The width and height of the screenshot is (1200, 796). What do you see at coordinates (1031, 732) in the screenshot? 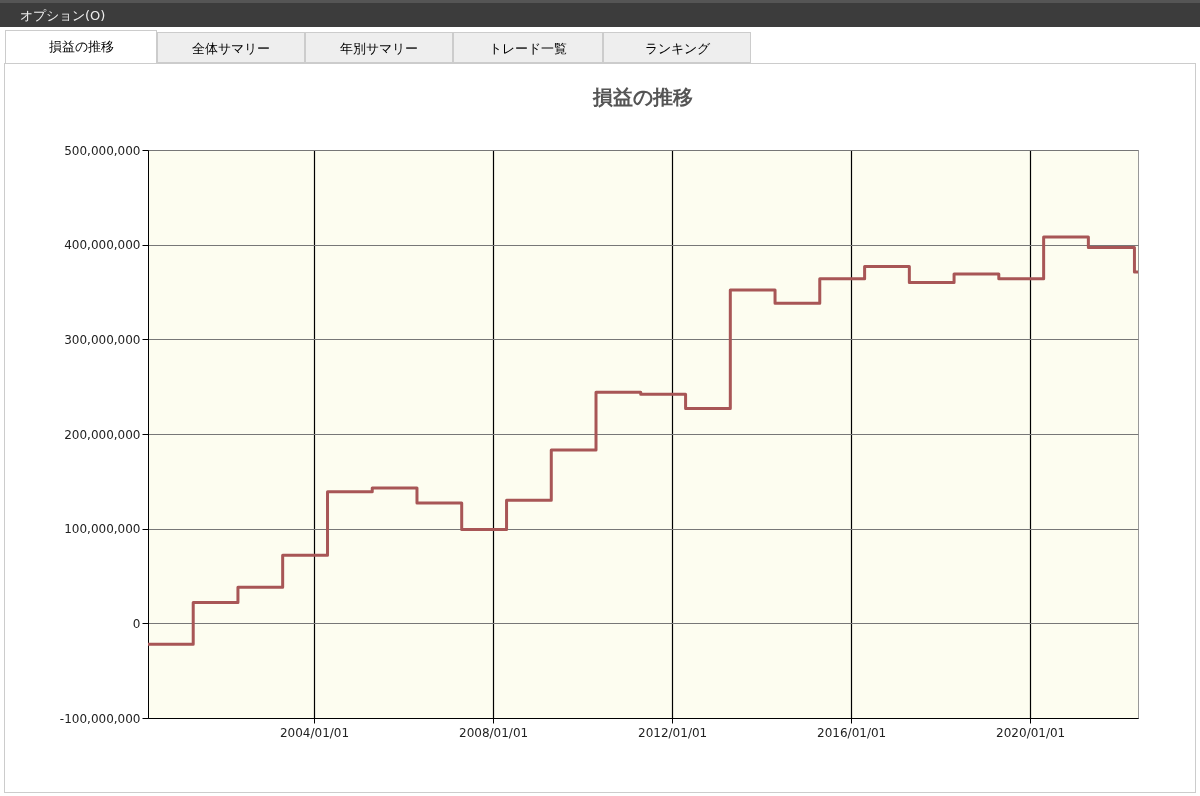
I see `x-tick-label: 2020/01/01` at bounding box center [1031, 732].